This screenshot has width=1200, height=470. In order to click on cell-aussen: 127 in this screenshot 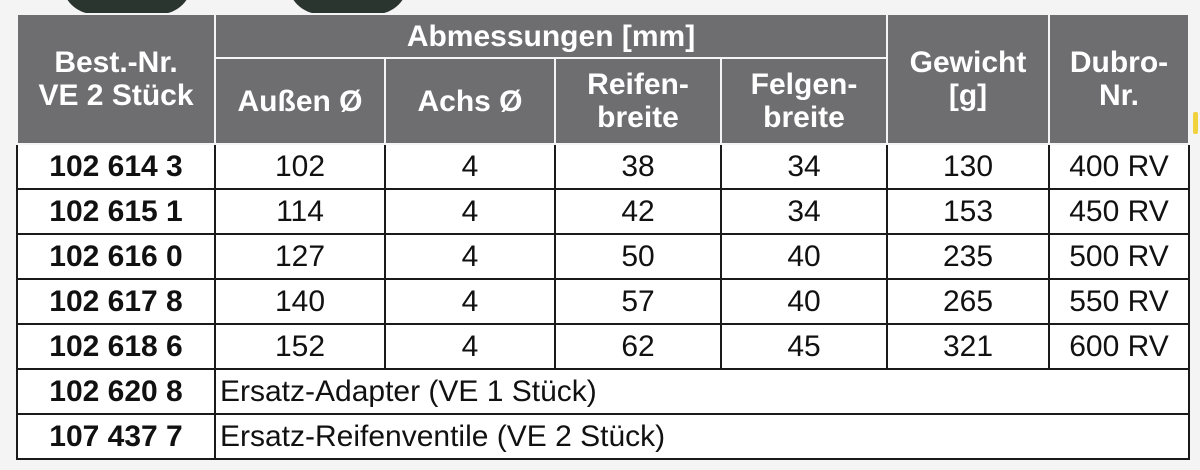, I will do `click(300, 256)`.